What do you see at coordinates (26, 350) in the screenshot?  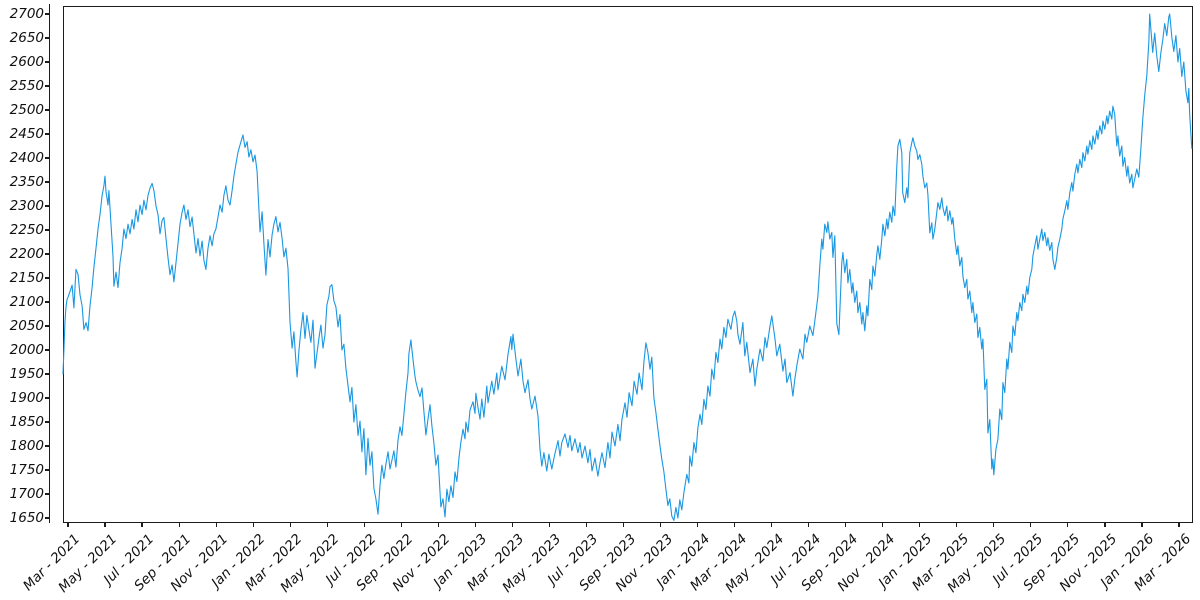 I see `y-tick-label: 2000` at bounding box center [26, 350].